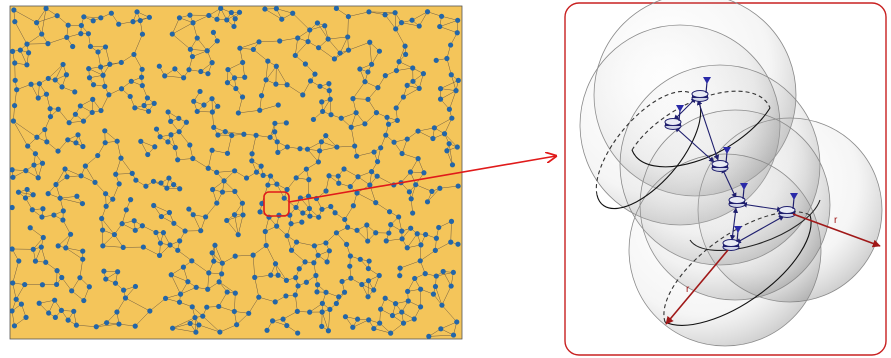 The height and width of the screenshot is (358, 891). I want to click on sensor-node, so click(701, 89).